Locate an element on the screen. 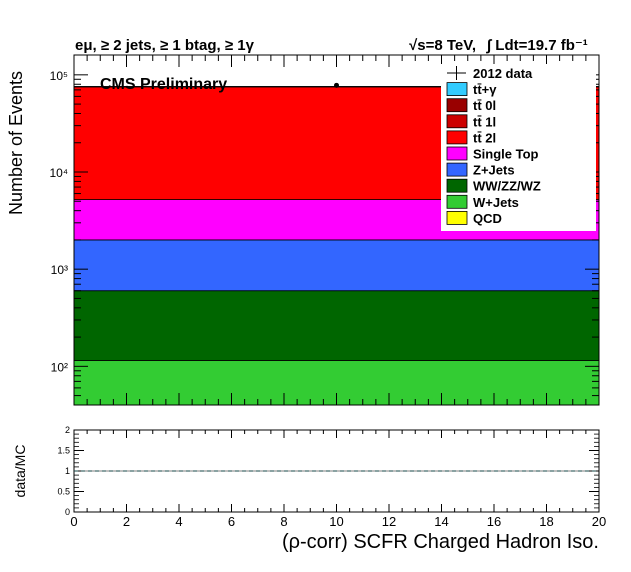  ratio-y-tick-label: 2 is located at coordinates (67, 430).